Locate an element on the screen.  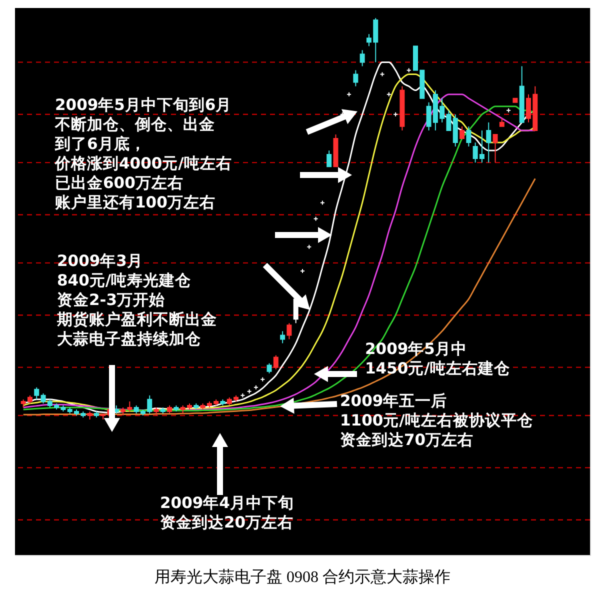
text: 资金到达70万左右 is located at coordinates (407, 440).